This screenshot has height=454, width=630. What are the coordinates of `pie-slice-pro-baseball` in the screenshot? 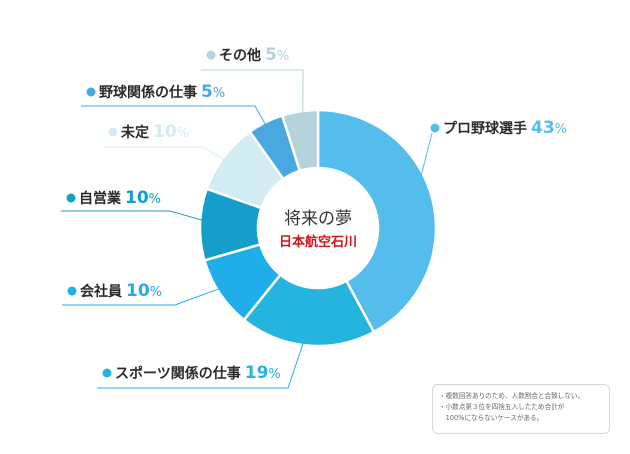 It's located at (377, 221).